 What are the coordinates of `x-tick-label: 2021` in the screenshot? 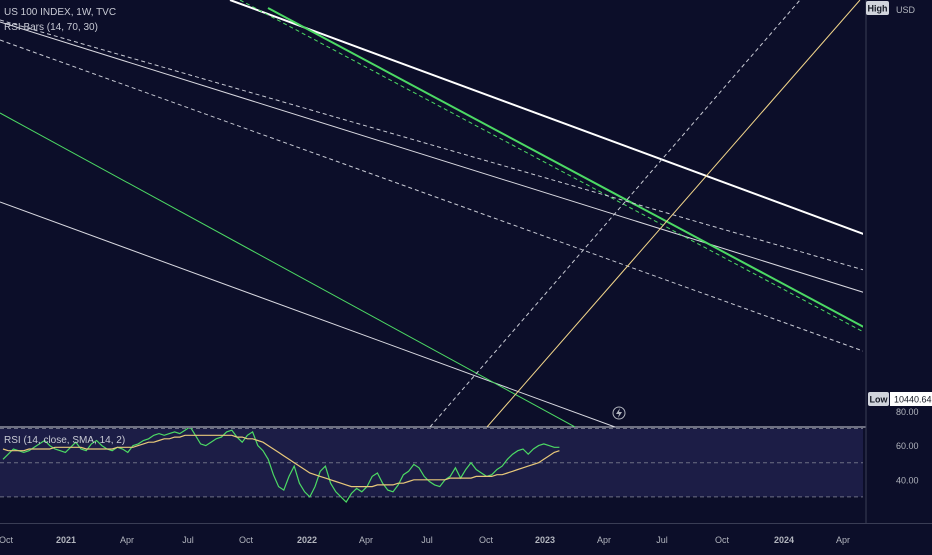 It's located at (66, 540).